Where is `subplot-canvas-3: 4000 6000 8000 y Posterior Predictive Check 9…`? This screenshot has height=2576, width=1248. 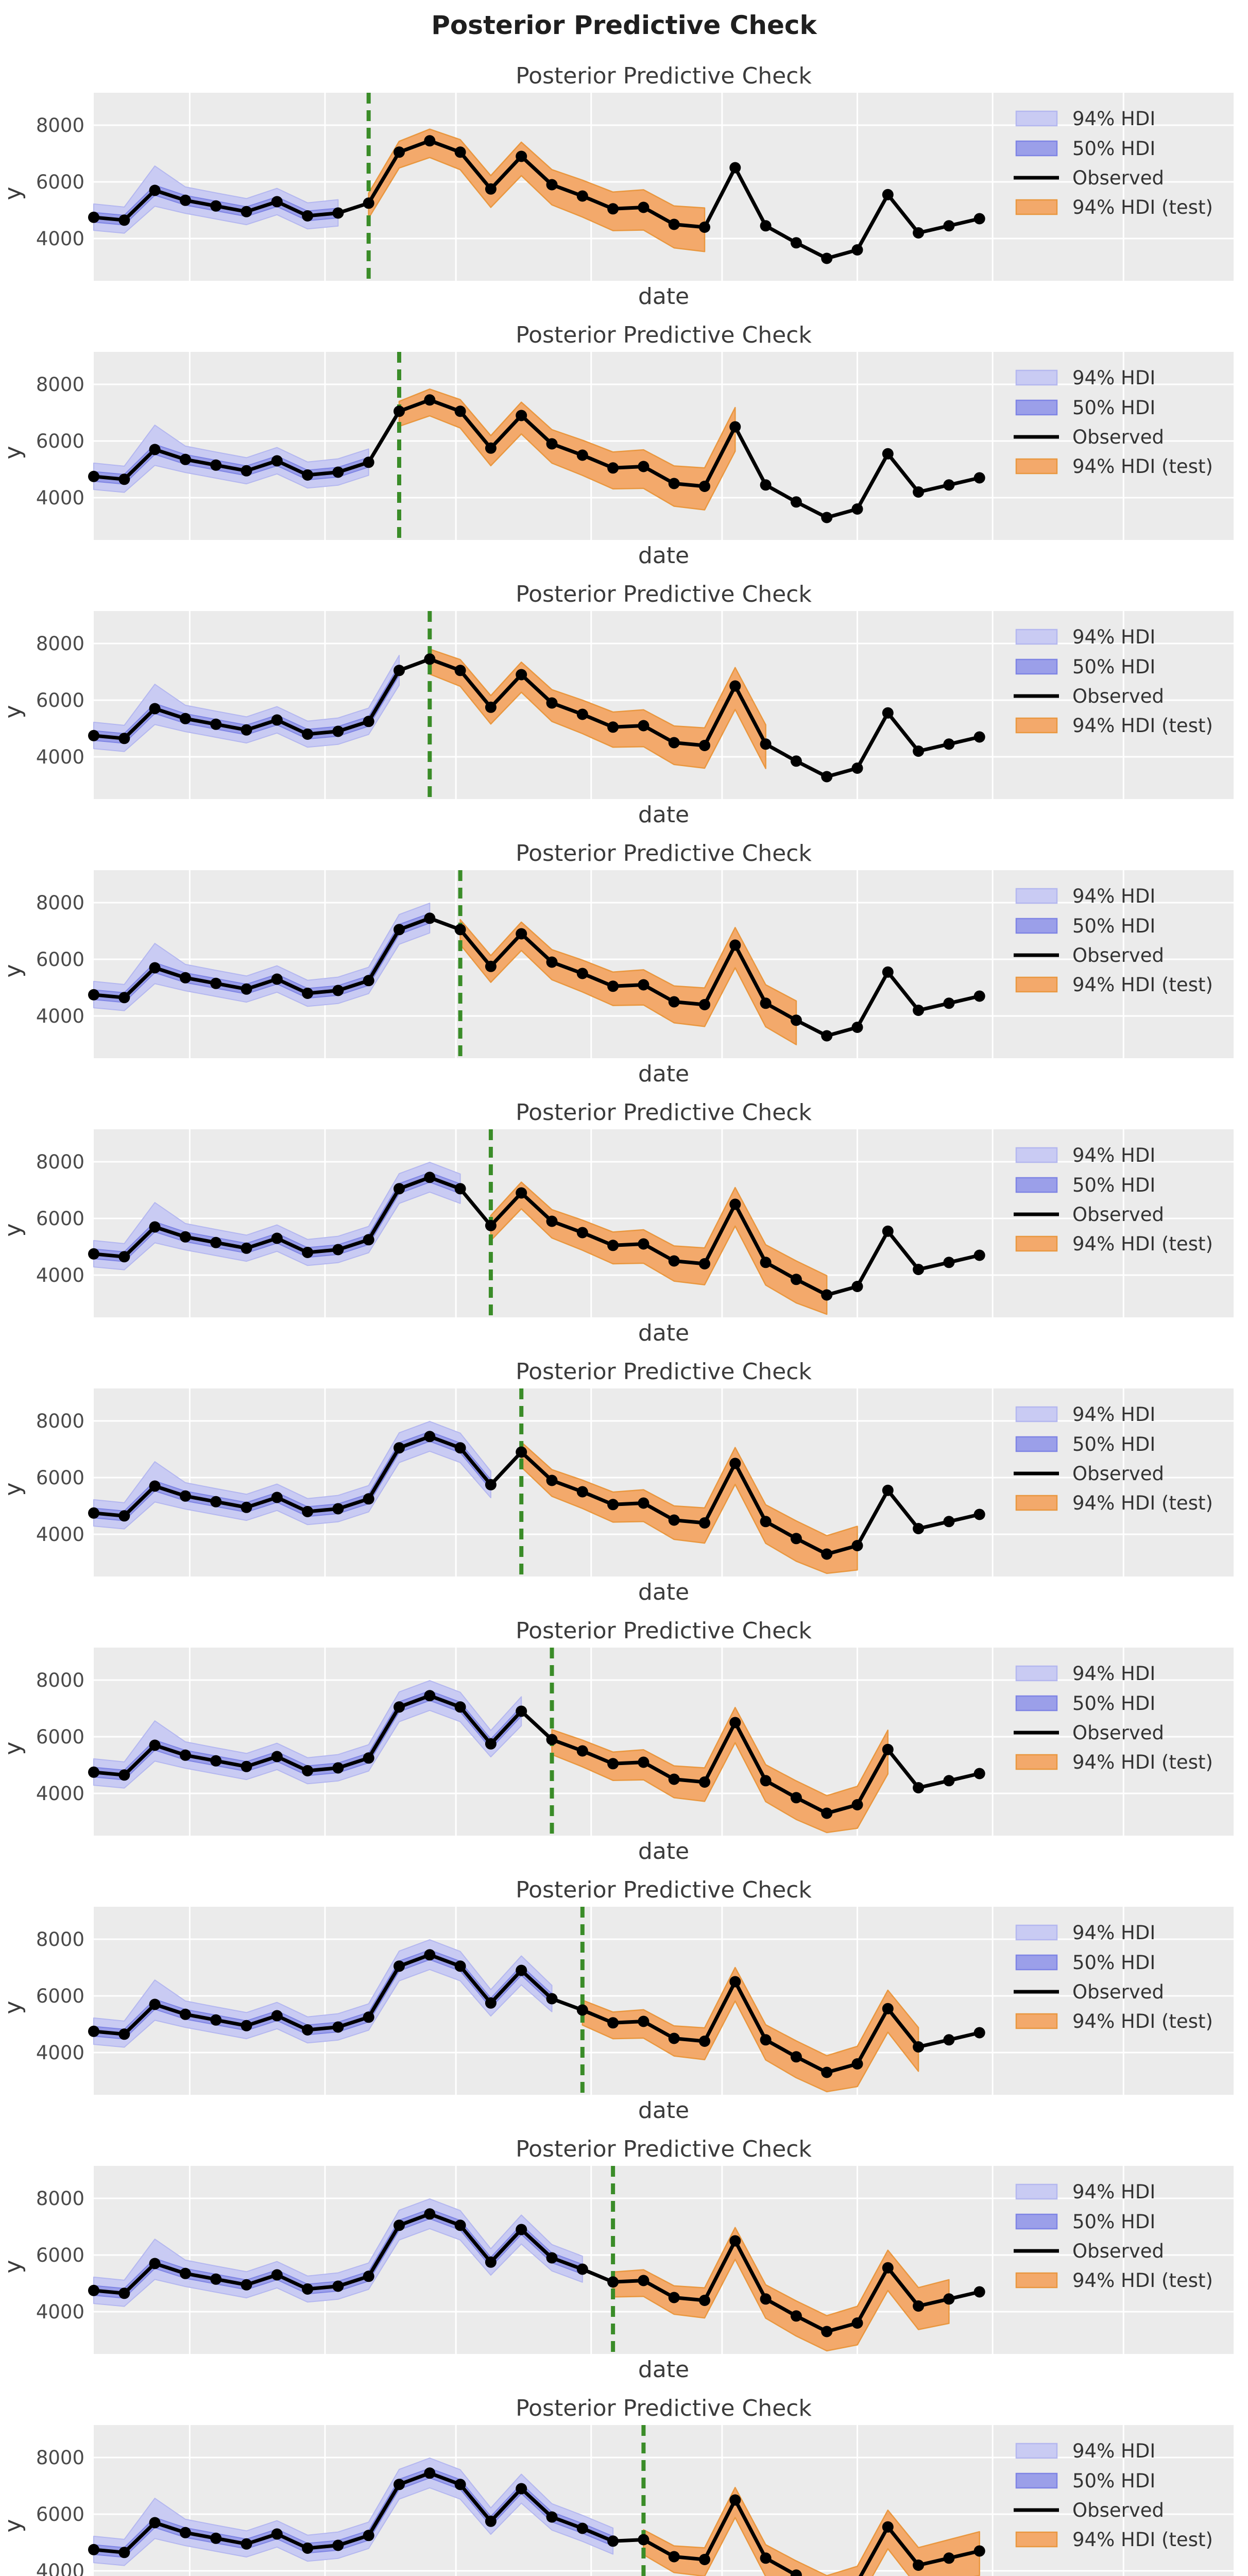
subplot-canvas-3: 4000 6000 8000 y Posterior Predictive Check 9… is located at coordinates (617, 703).